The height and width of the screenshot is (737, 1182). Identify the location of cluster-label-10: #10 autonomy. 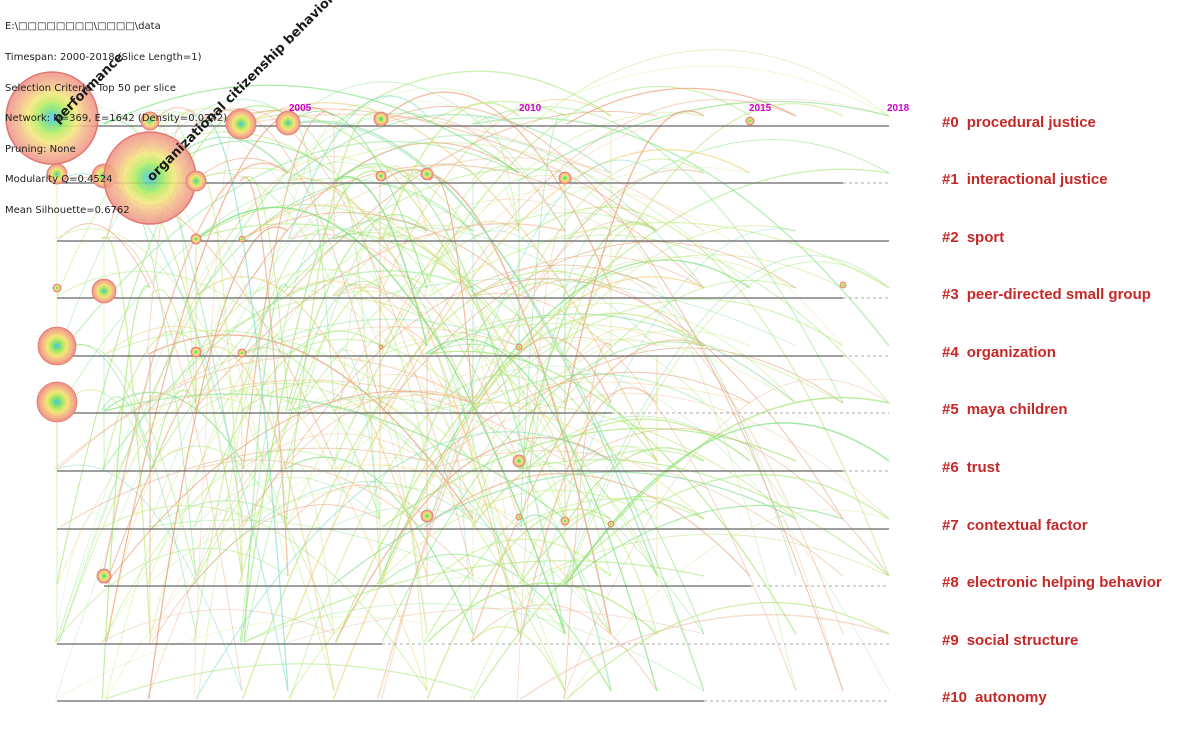
(994, 697).